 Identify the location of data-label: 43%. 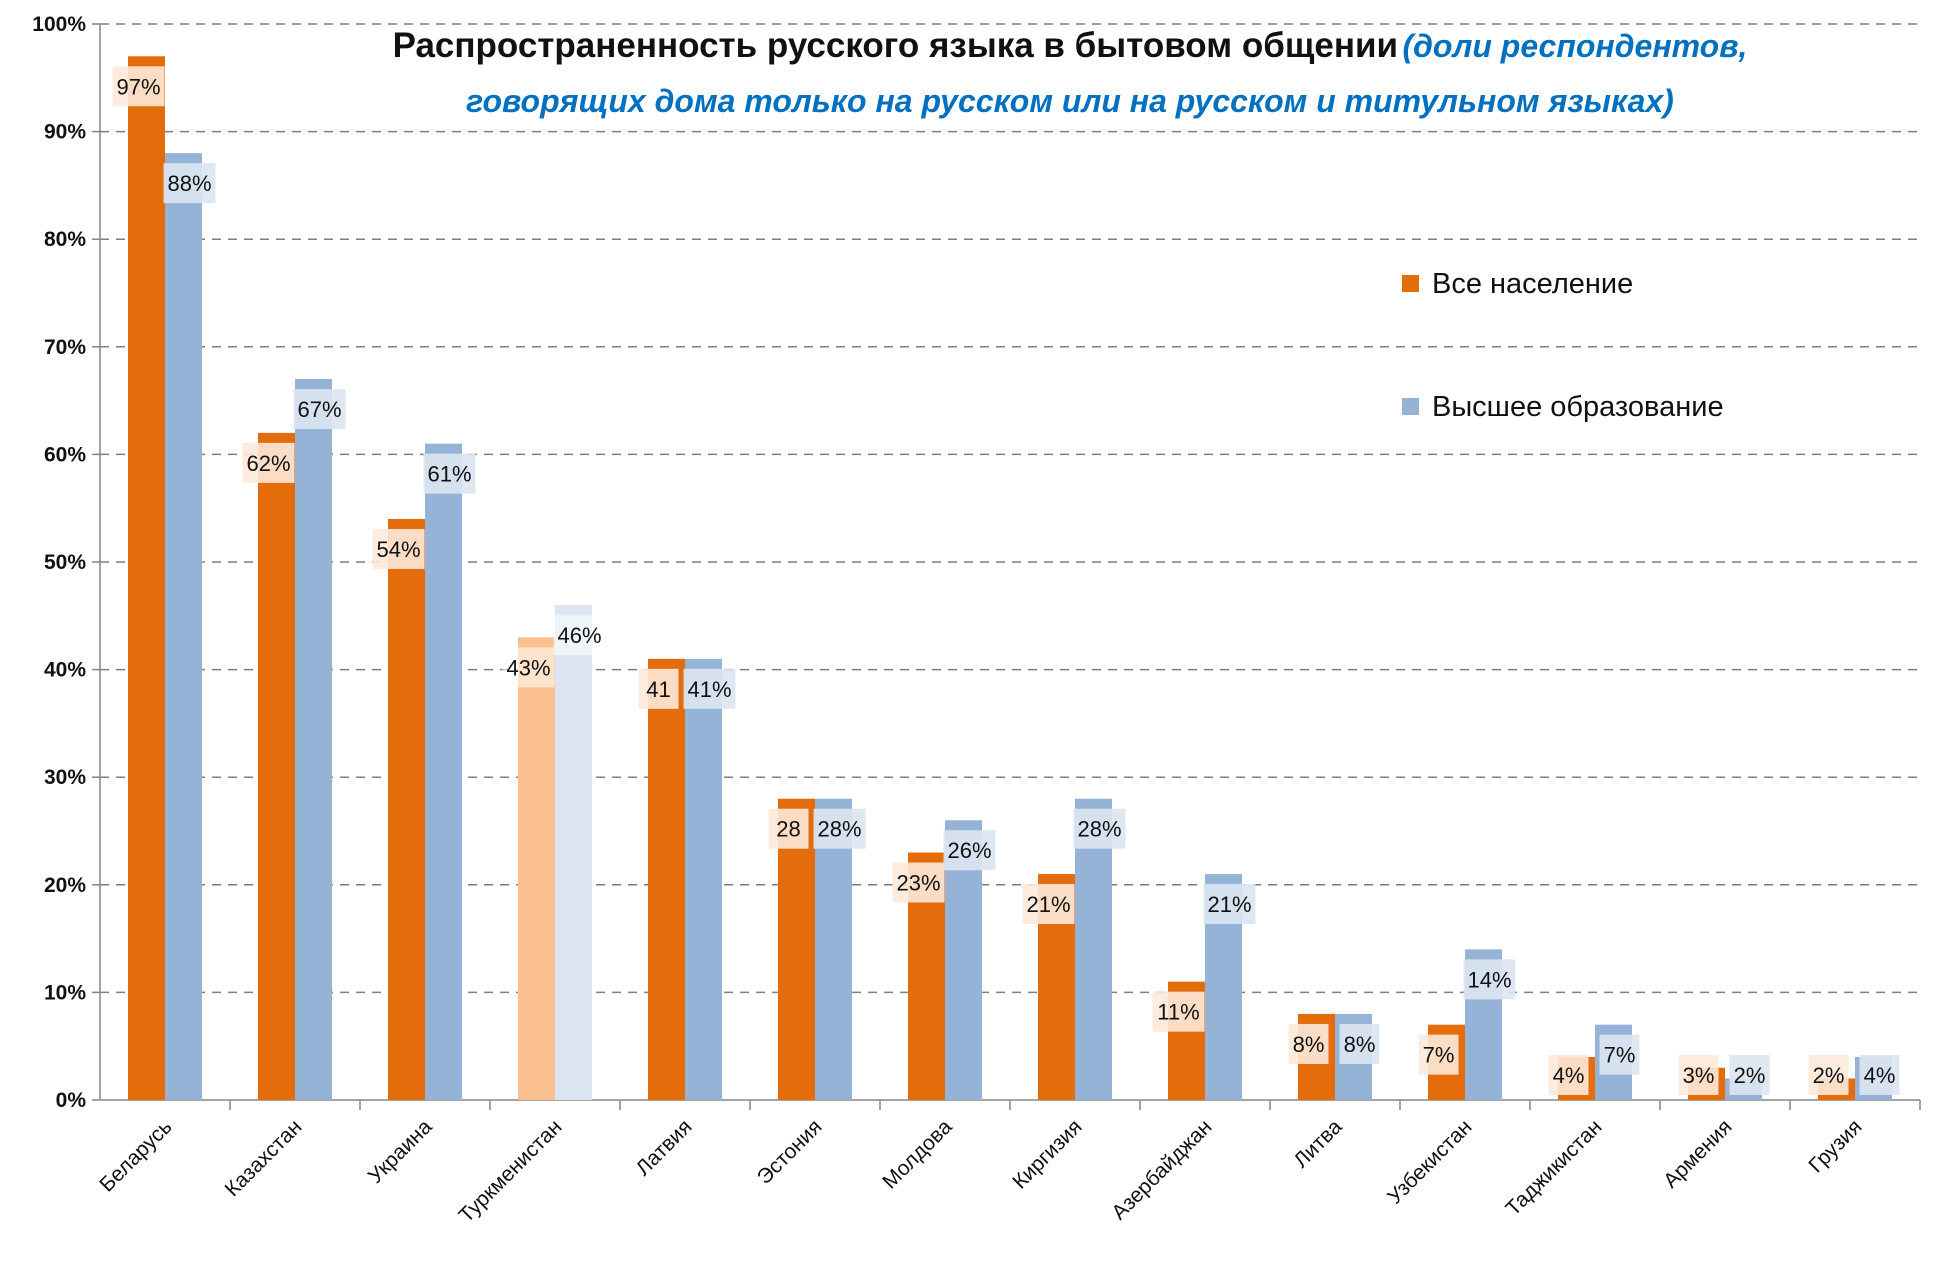
(528, 667).